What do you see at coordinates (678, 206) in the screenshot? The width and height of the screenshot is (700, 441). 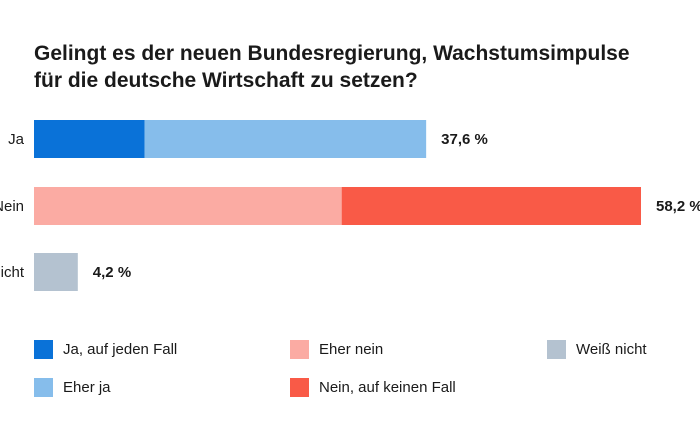 I see `value-label: 58,2 %` at bounding box center [678, 206].